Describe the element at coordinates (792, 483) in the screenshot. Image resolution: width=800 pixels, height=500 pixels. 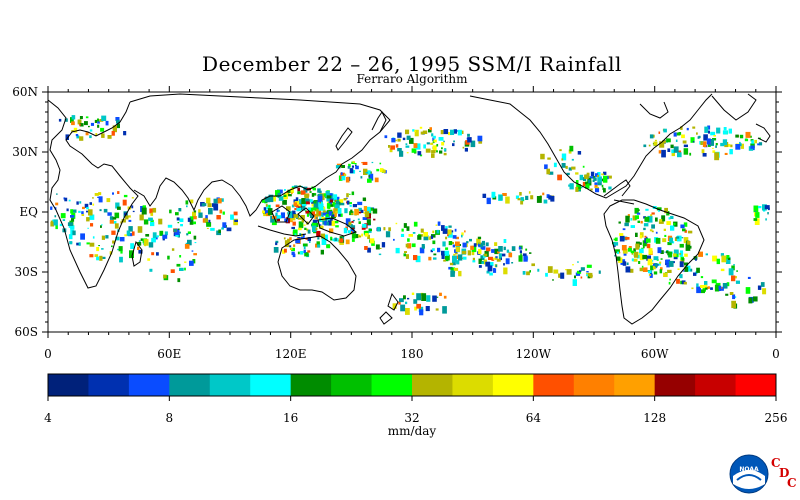
I see `cdc-letter-3: C` at that location.